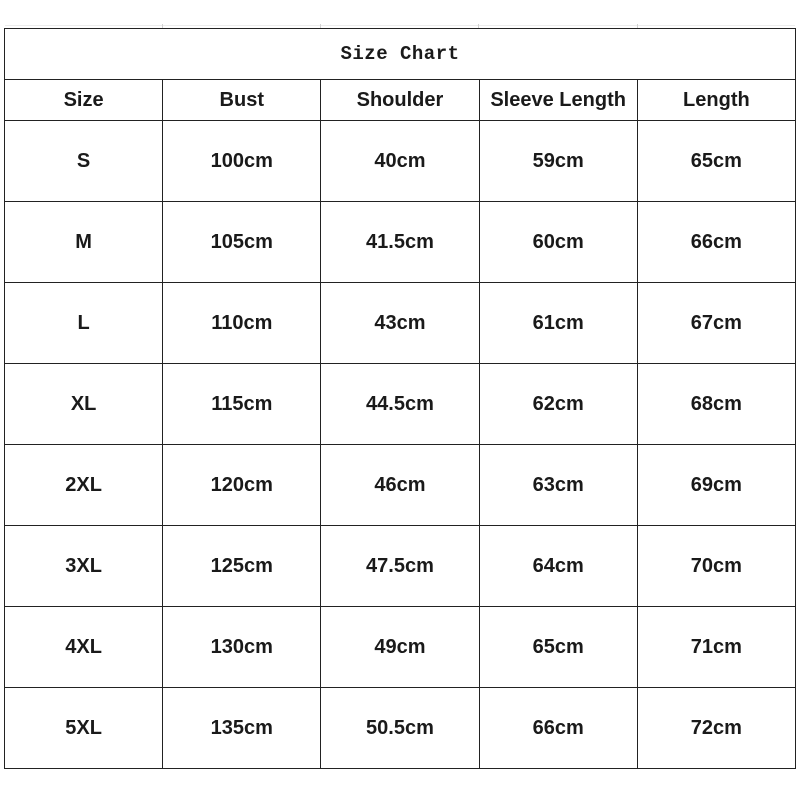  Describe the element at coordinates (716, 161) in the screenshot. I see `length-cell: 65cm` at that location.